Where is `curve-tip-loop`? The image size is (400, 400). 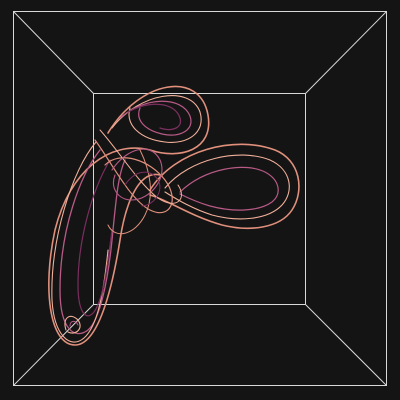
curve-tip-loop is located at coordinates (72, 324).